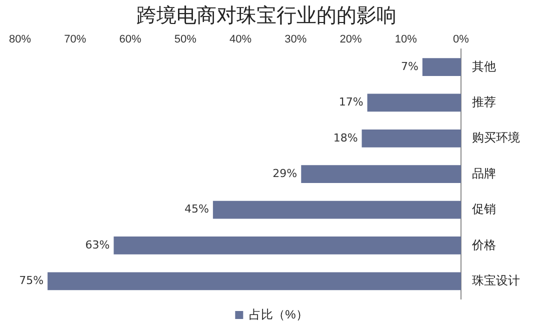 This screenshot has height=335, width=533. I want to click on x-tick-label: 20%, so click(351, 40).